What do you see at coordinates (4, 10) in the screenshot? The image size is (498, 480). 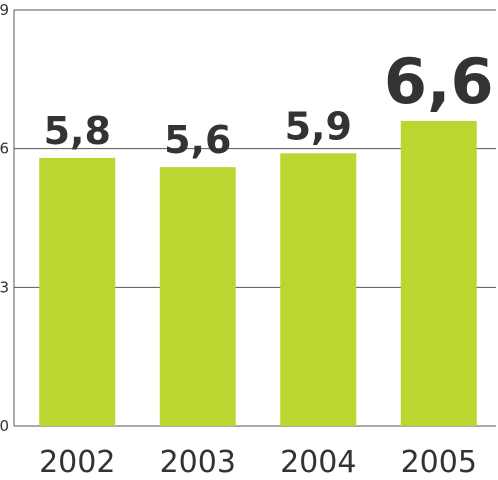 I see `y-tick-label: 9` at bounding box center [4, 10].